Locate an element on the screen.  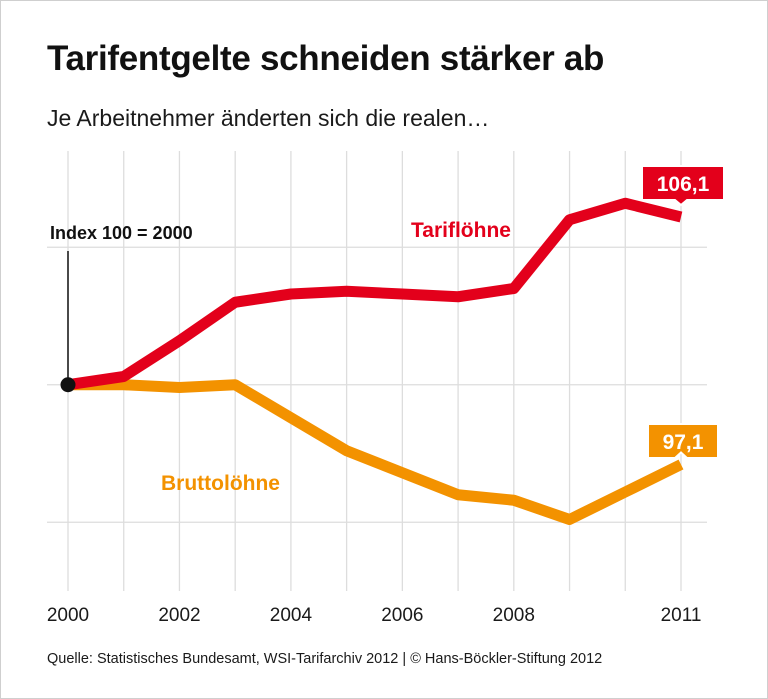
end-value-label: 97,1 is located at coordinates (683, 442).